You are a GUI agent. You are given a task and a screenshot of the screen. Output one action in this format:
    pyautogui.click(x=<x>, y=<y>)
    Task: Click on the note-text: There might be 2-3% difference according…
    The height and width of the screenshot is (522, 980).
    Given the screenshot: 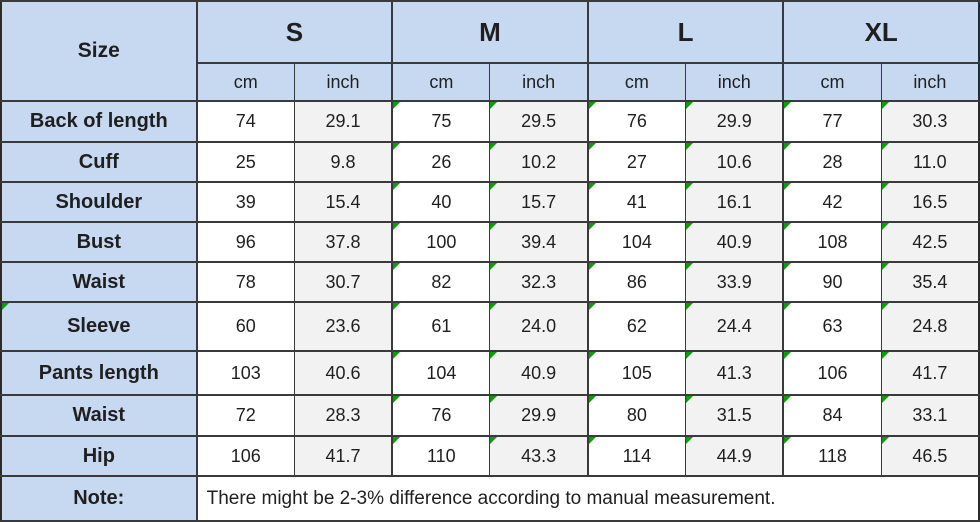 What is the action you would take?
    pyautogui.click(x=587, y=498)
    